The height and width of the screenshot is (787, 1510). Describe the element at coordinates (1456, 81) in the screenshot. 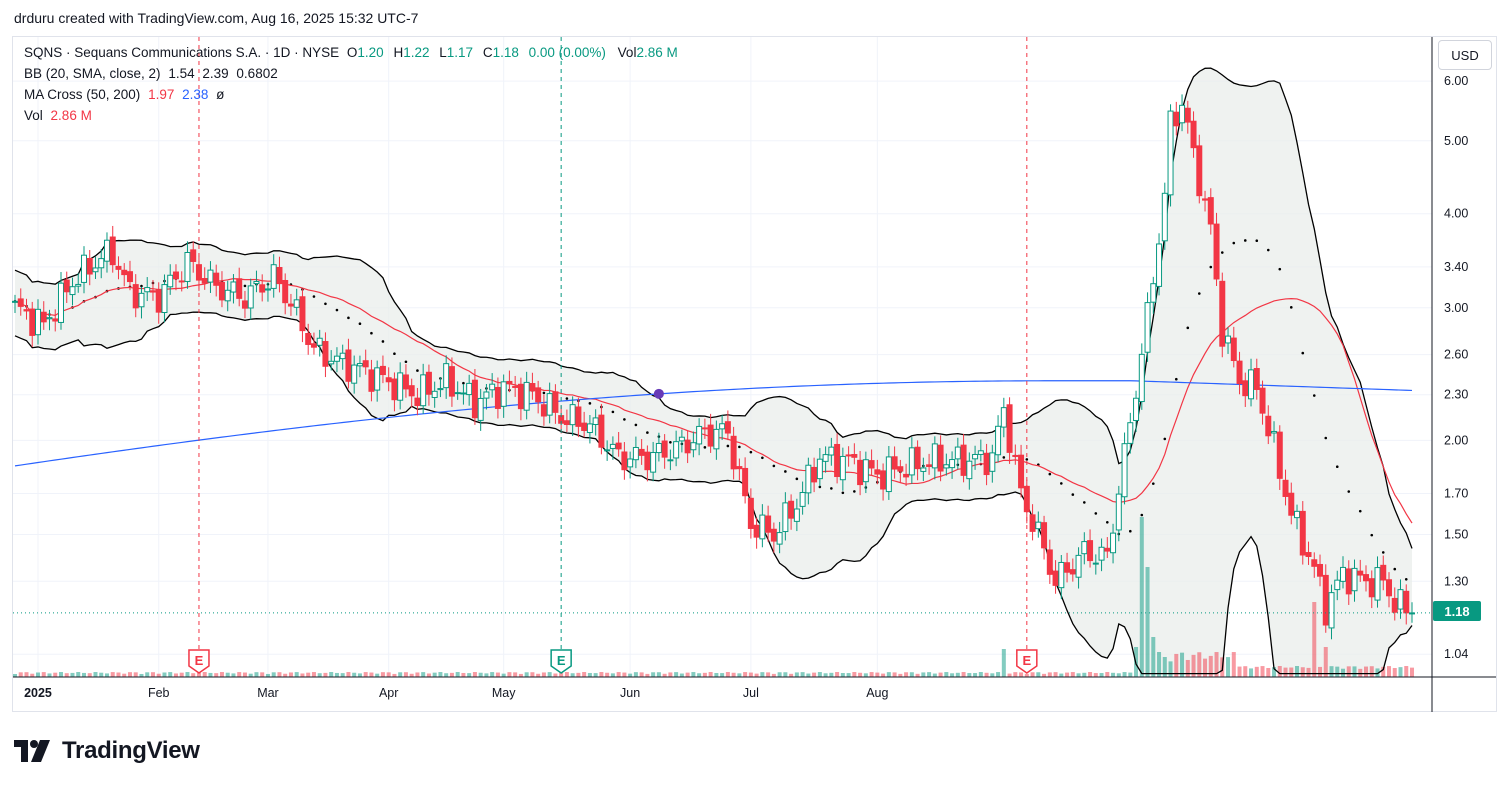

I see `price-tick-label: 6.00` at that location.